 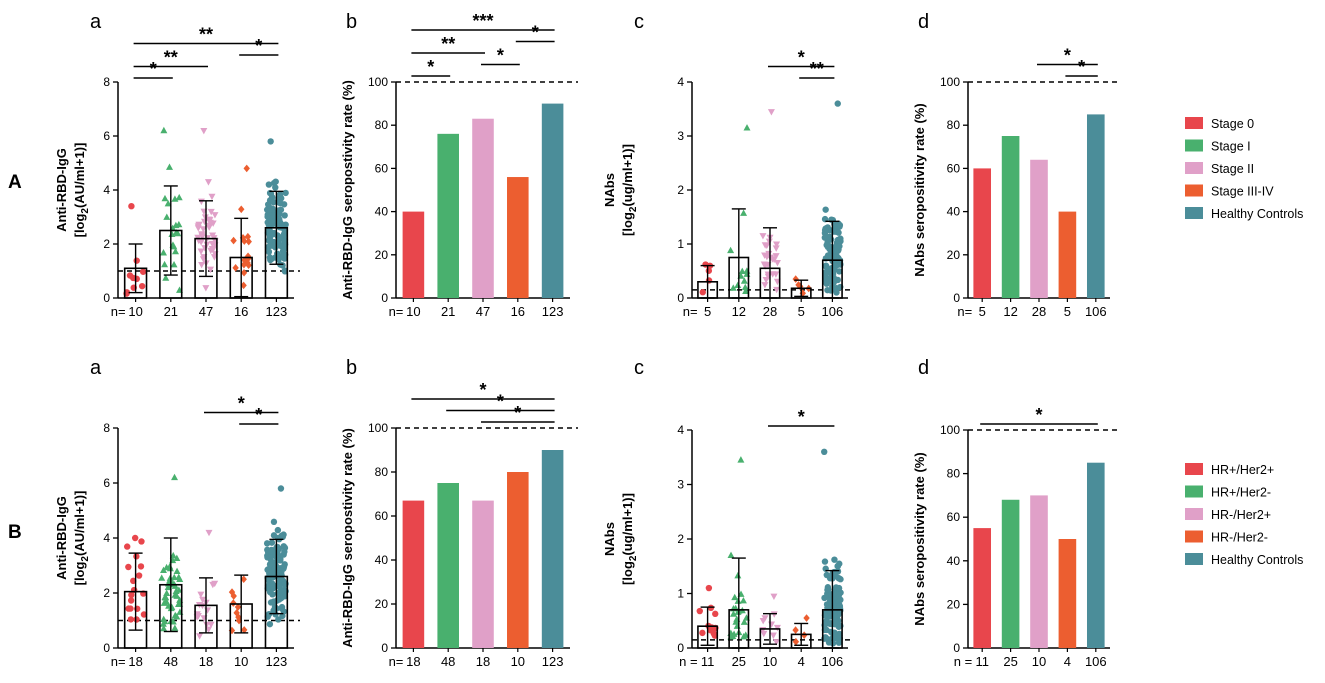 What do you see at coordinates (61, 538) in the screenshot?
I see `y-axis-label: Anti-RBD-IgG` at bounding box center [61, 538].